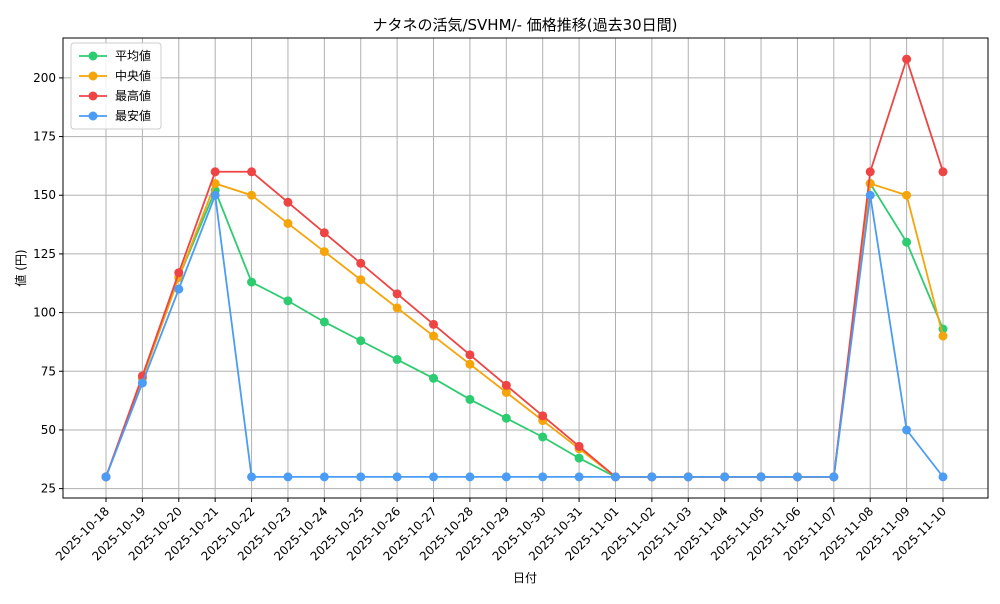 This screenshot has height=604, width=1000. What do you see at coordinates (133, 75) in the screenshot?
I see `legend-label: 中央値` at bounding box center [133, 75].